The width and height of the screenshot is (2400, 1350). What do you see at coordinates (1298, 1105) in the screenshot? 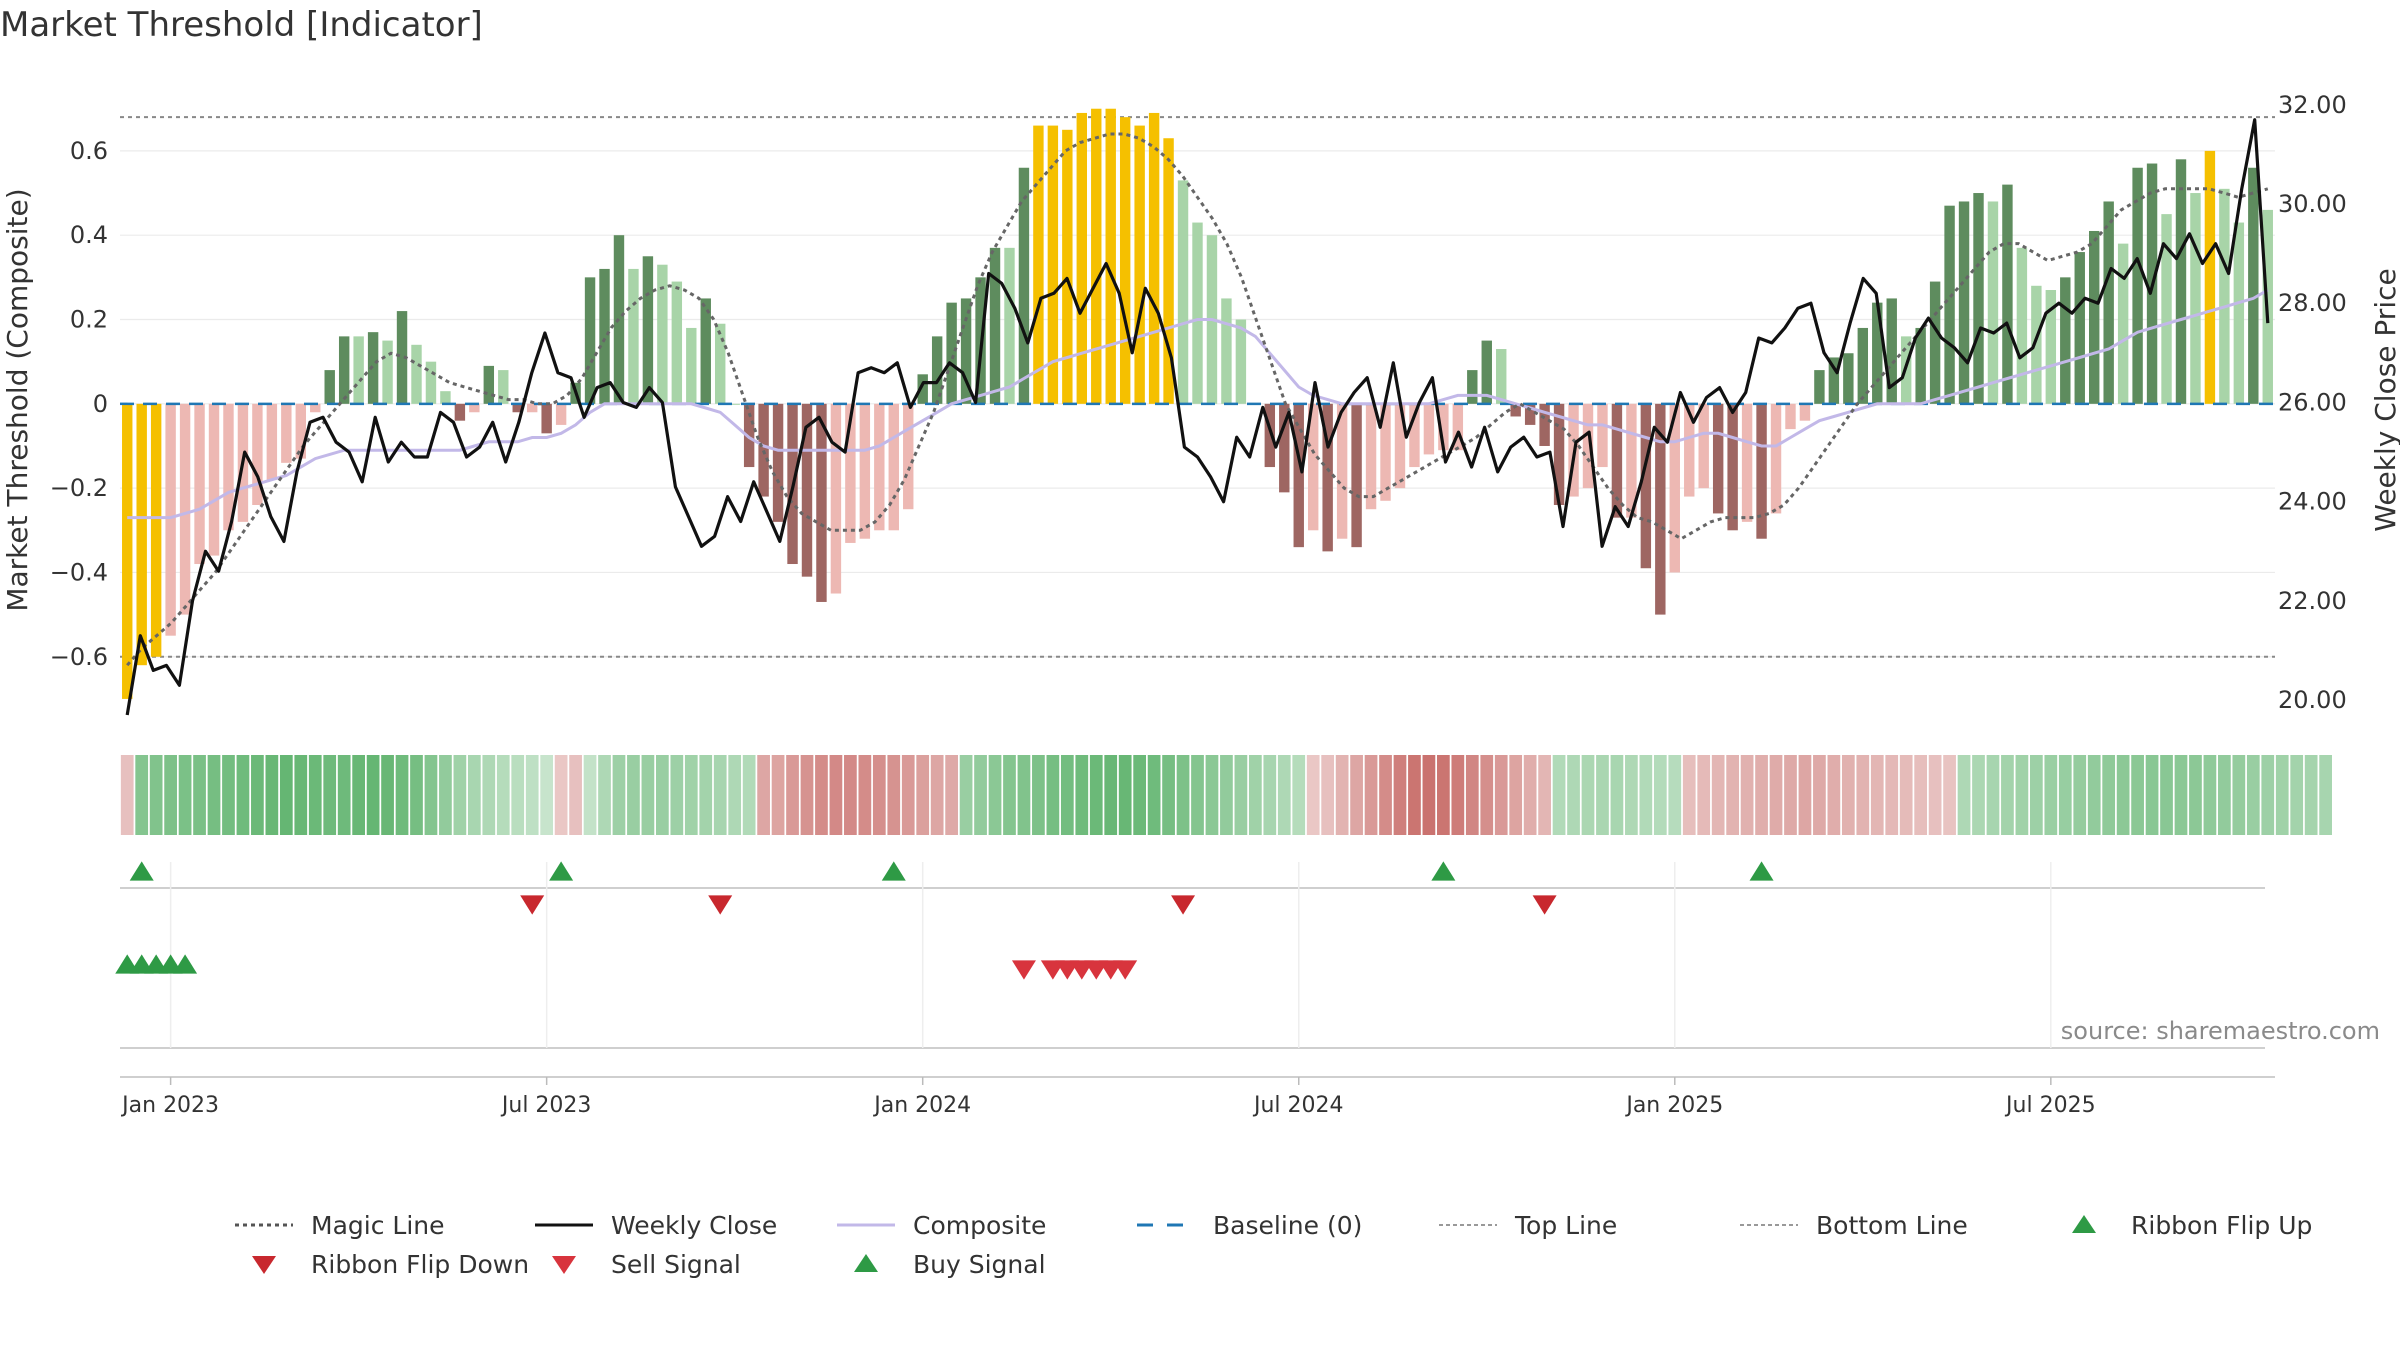
I see `x-tick-label: Jul 2024` at bounding box center [1298, 1105].